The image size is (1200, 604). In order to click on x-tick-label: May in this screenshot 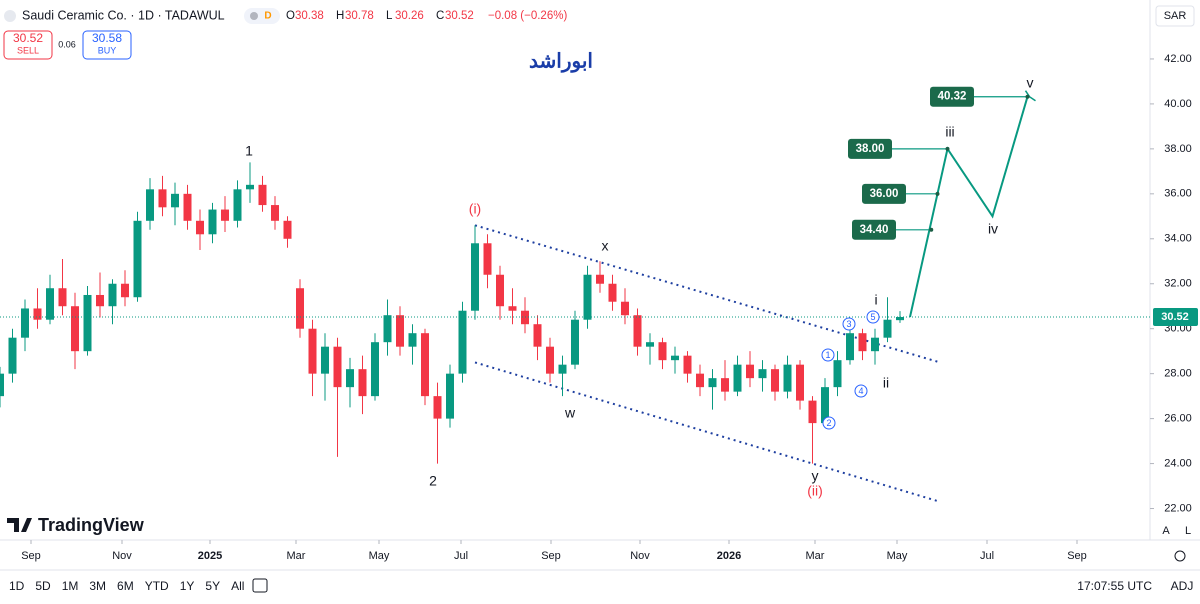, I will do `click(897, 556)`.